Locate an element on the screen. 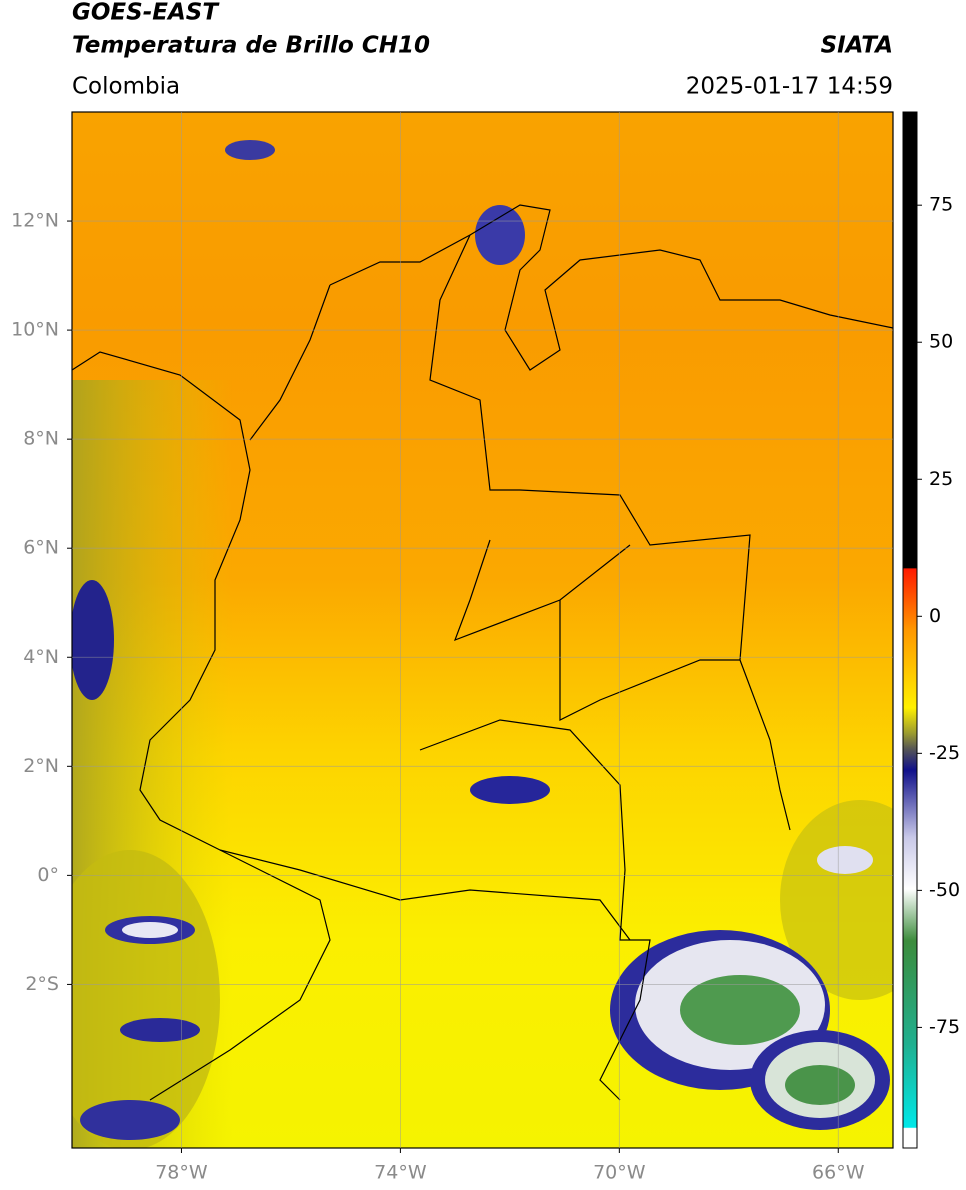  satellite: GOES-EAST is located at coordinates (146, 13).